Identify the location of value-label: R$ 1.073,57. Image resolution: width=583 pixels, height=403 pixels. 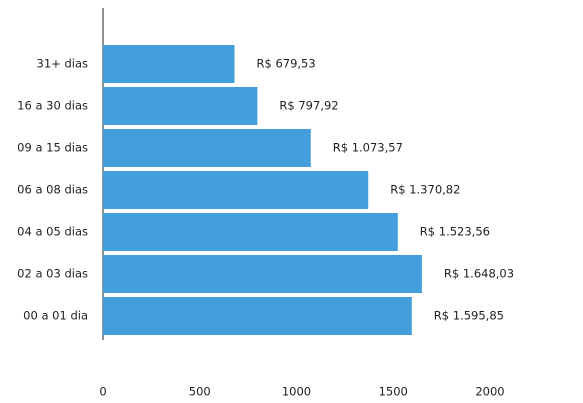
(368, 148).